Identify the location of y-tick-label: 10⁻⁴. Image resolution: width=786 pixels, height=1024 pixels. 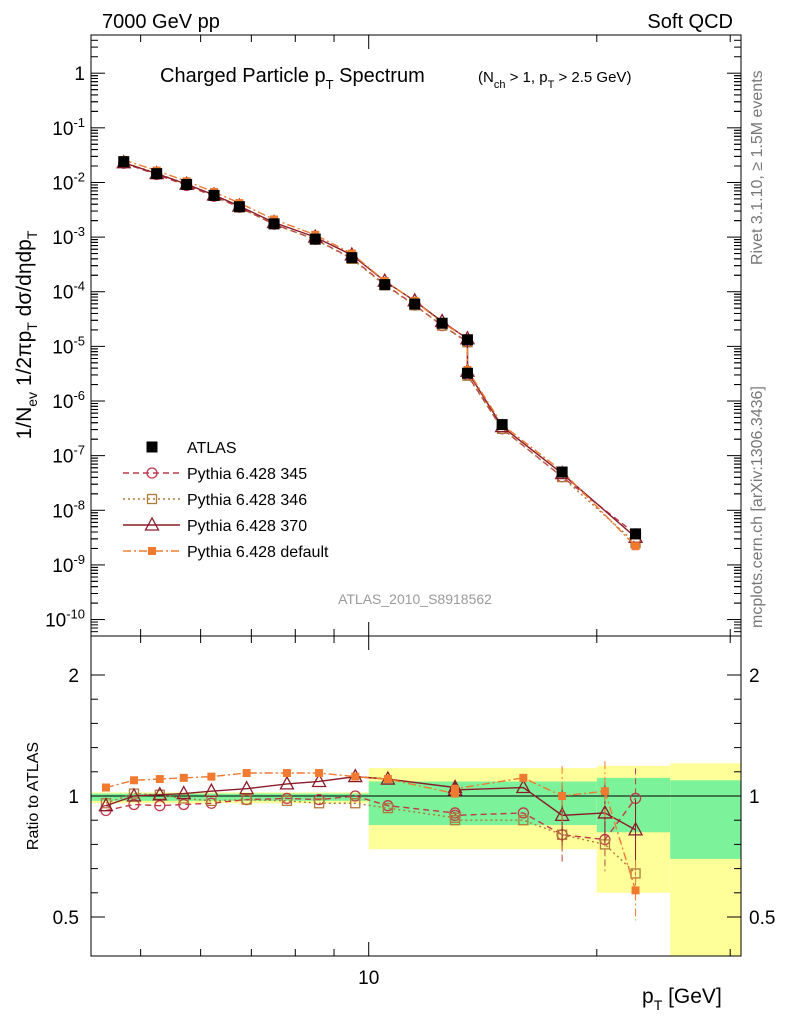
(68, 291).